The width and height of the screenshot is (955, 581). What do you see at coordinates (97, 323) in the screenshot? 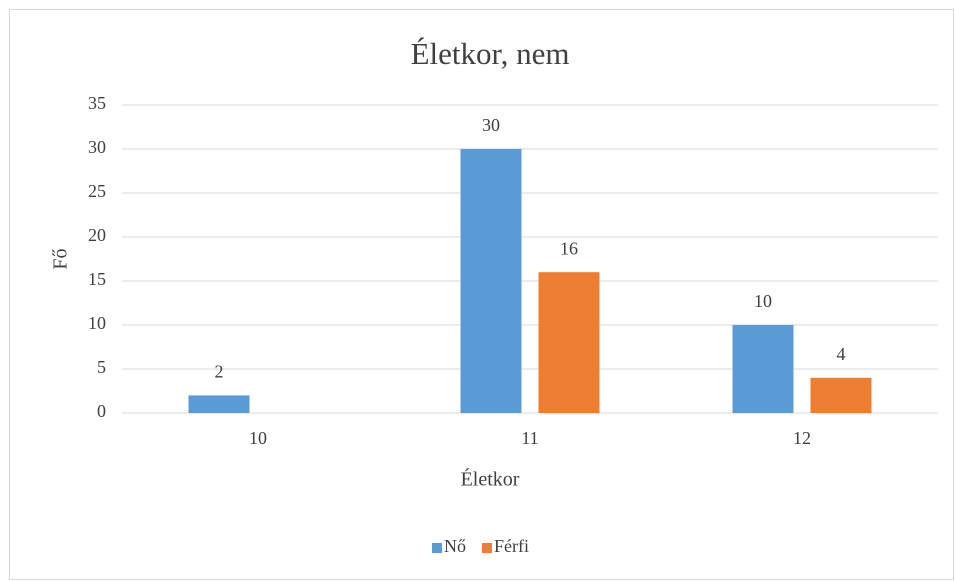
I see `y-tick-label: 10` at bounding box center [97, 323].